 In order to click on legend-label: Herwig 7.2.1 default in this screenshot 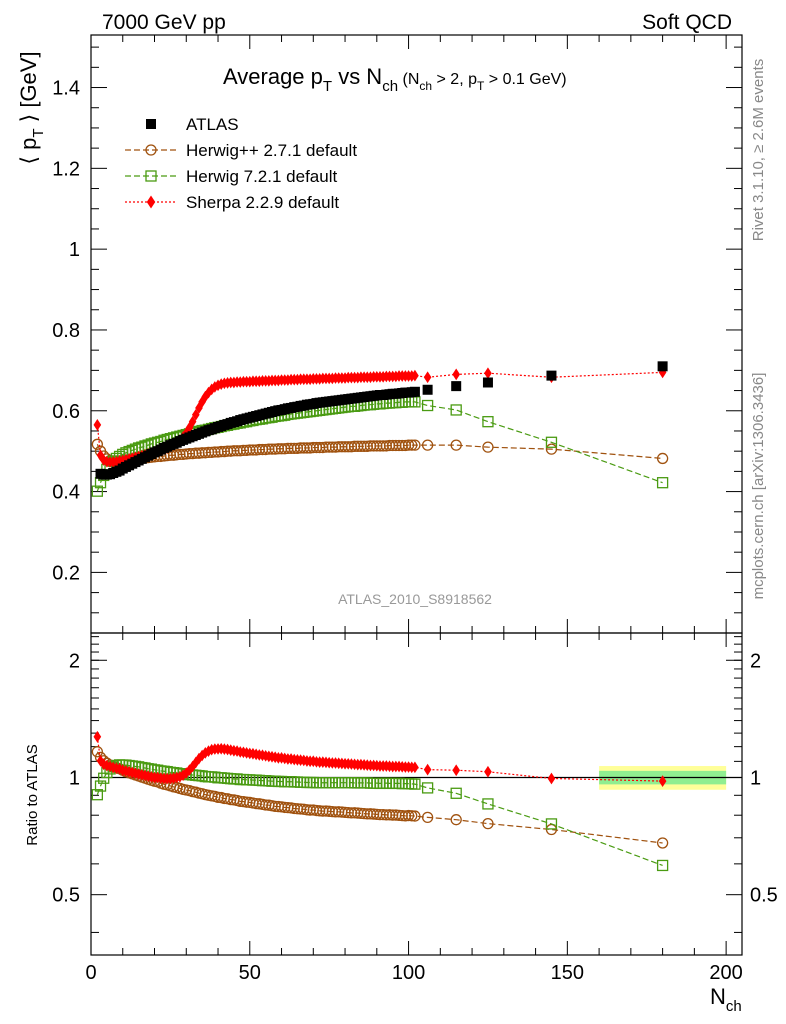, I will do `click(261, 176)`.